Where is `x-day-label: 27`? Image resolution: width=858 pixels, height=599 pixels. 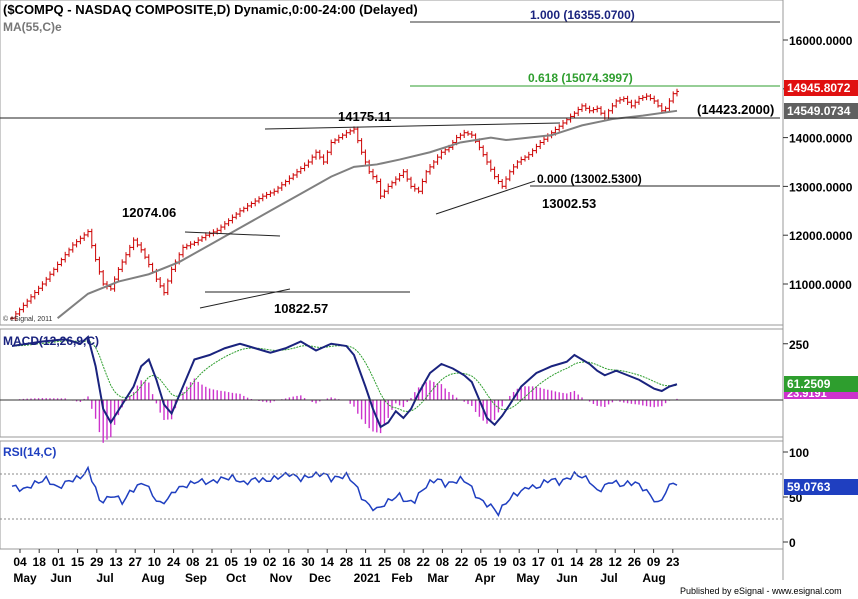 x-day-label: 27 is located at coordinates (136, 562).